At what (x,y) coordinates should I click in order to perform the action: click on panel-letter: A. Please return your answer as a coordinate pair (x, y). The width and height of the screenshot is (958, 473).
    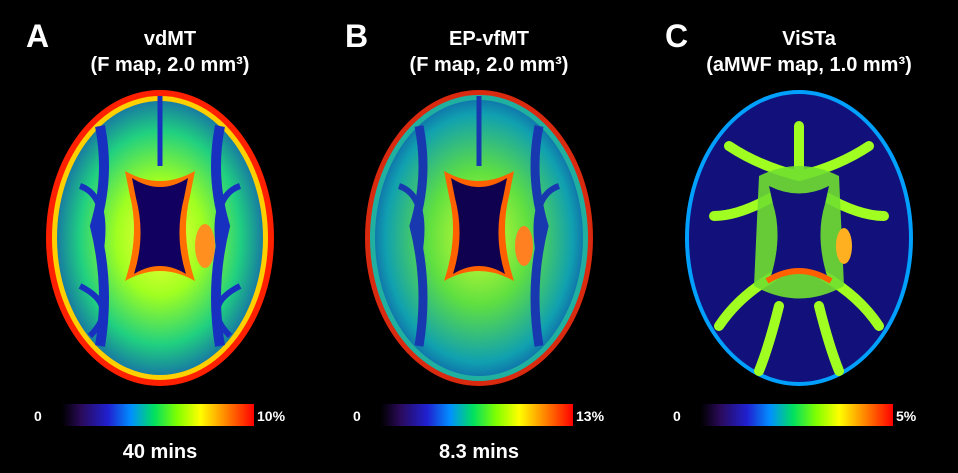
    Looking at the image, I should click on (38, 36).